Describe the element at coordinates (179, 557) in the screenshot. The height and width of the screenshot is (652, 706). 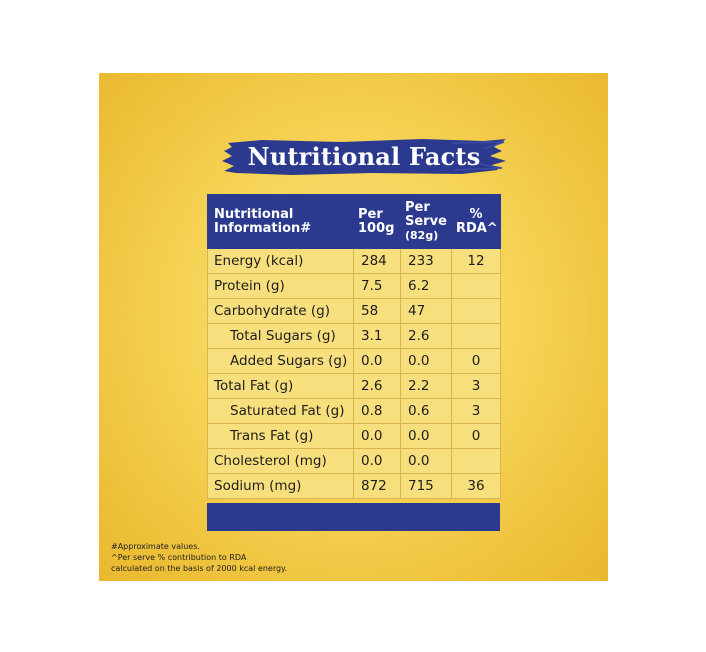
I see `footnote-rda: ^Per serve % contribution to RDA` at that location.